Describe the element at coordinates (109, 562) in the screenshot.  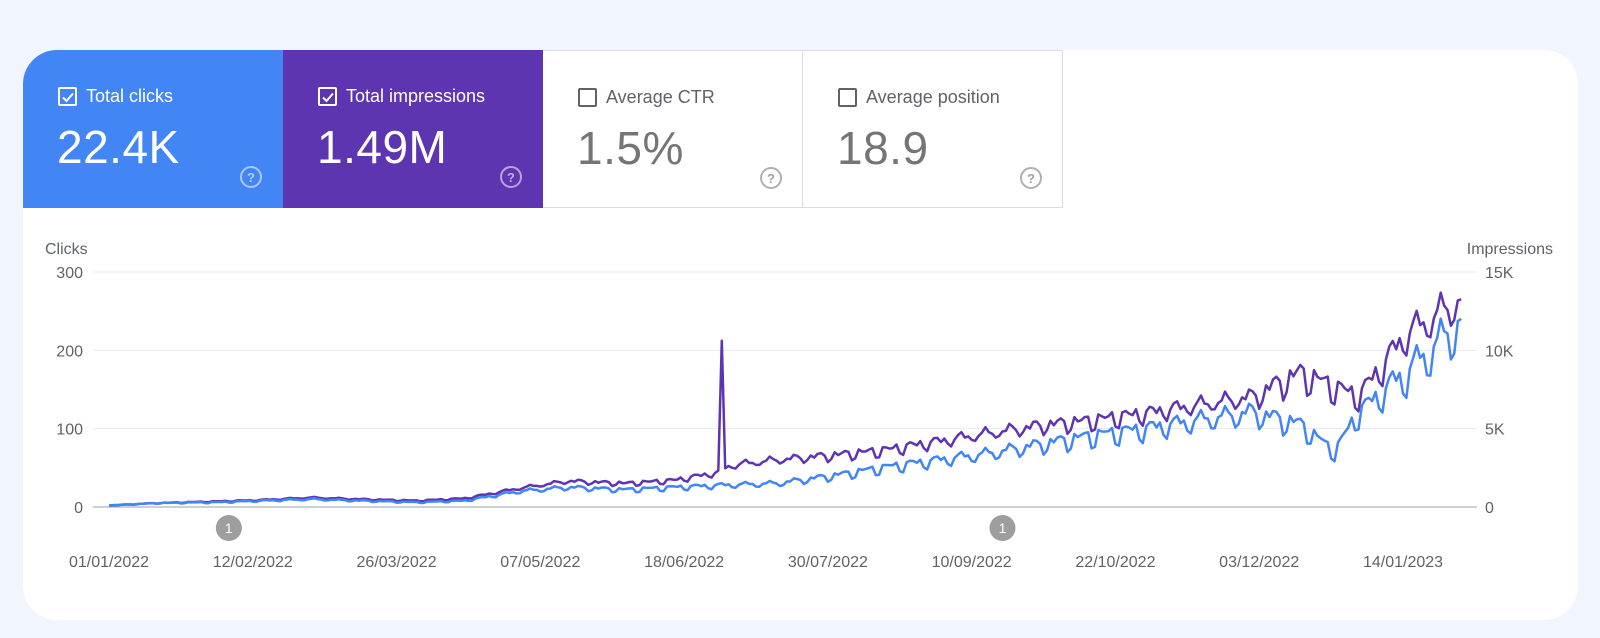
I see `x-tick-label: 01/01/2022` at that location.